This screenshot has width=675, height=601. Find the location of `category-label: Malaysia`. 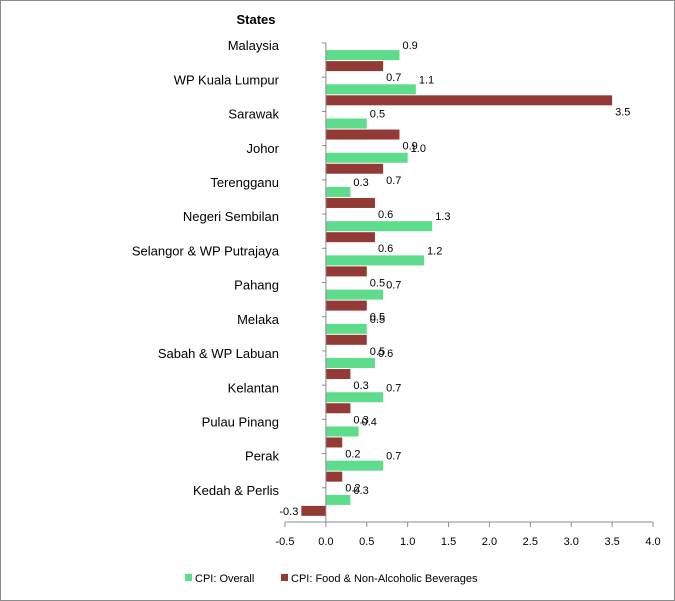

category-label: Malaysia is located at coordinates (254, 45).